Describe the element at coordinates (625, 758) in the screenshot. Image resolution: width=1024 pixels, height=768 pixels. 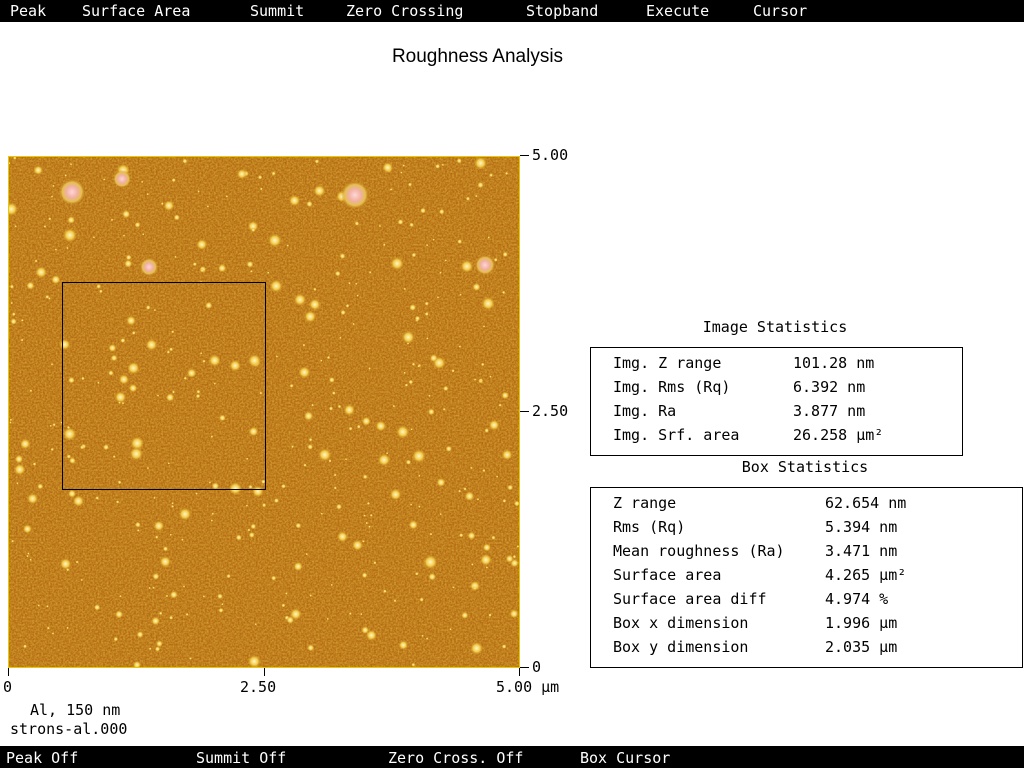
I see `status-box-cursor: Box Cursor` at that location.